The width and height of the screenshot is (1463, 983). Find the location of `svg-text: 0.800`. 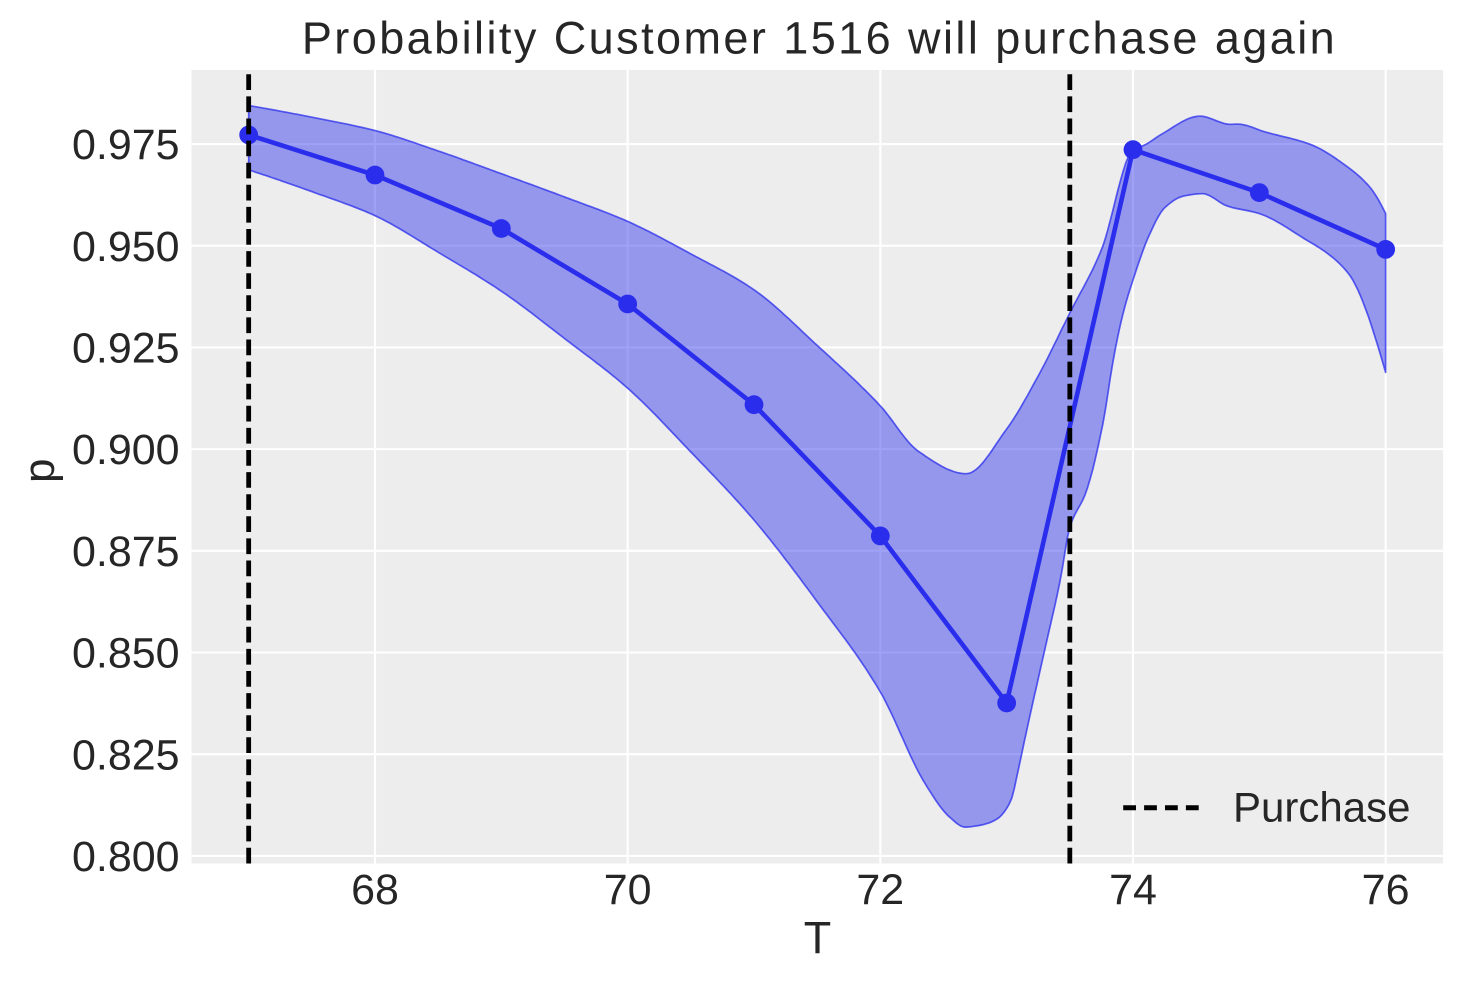

svg-text: 0.800 is located at coordinates (126, 857).